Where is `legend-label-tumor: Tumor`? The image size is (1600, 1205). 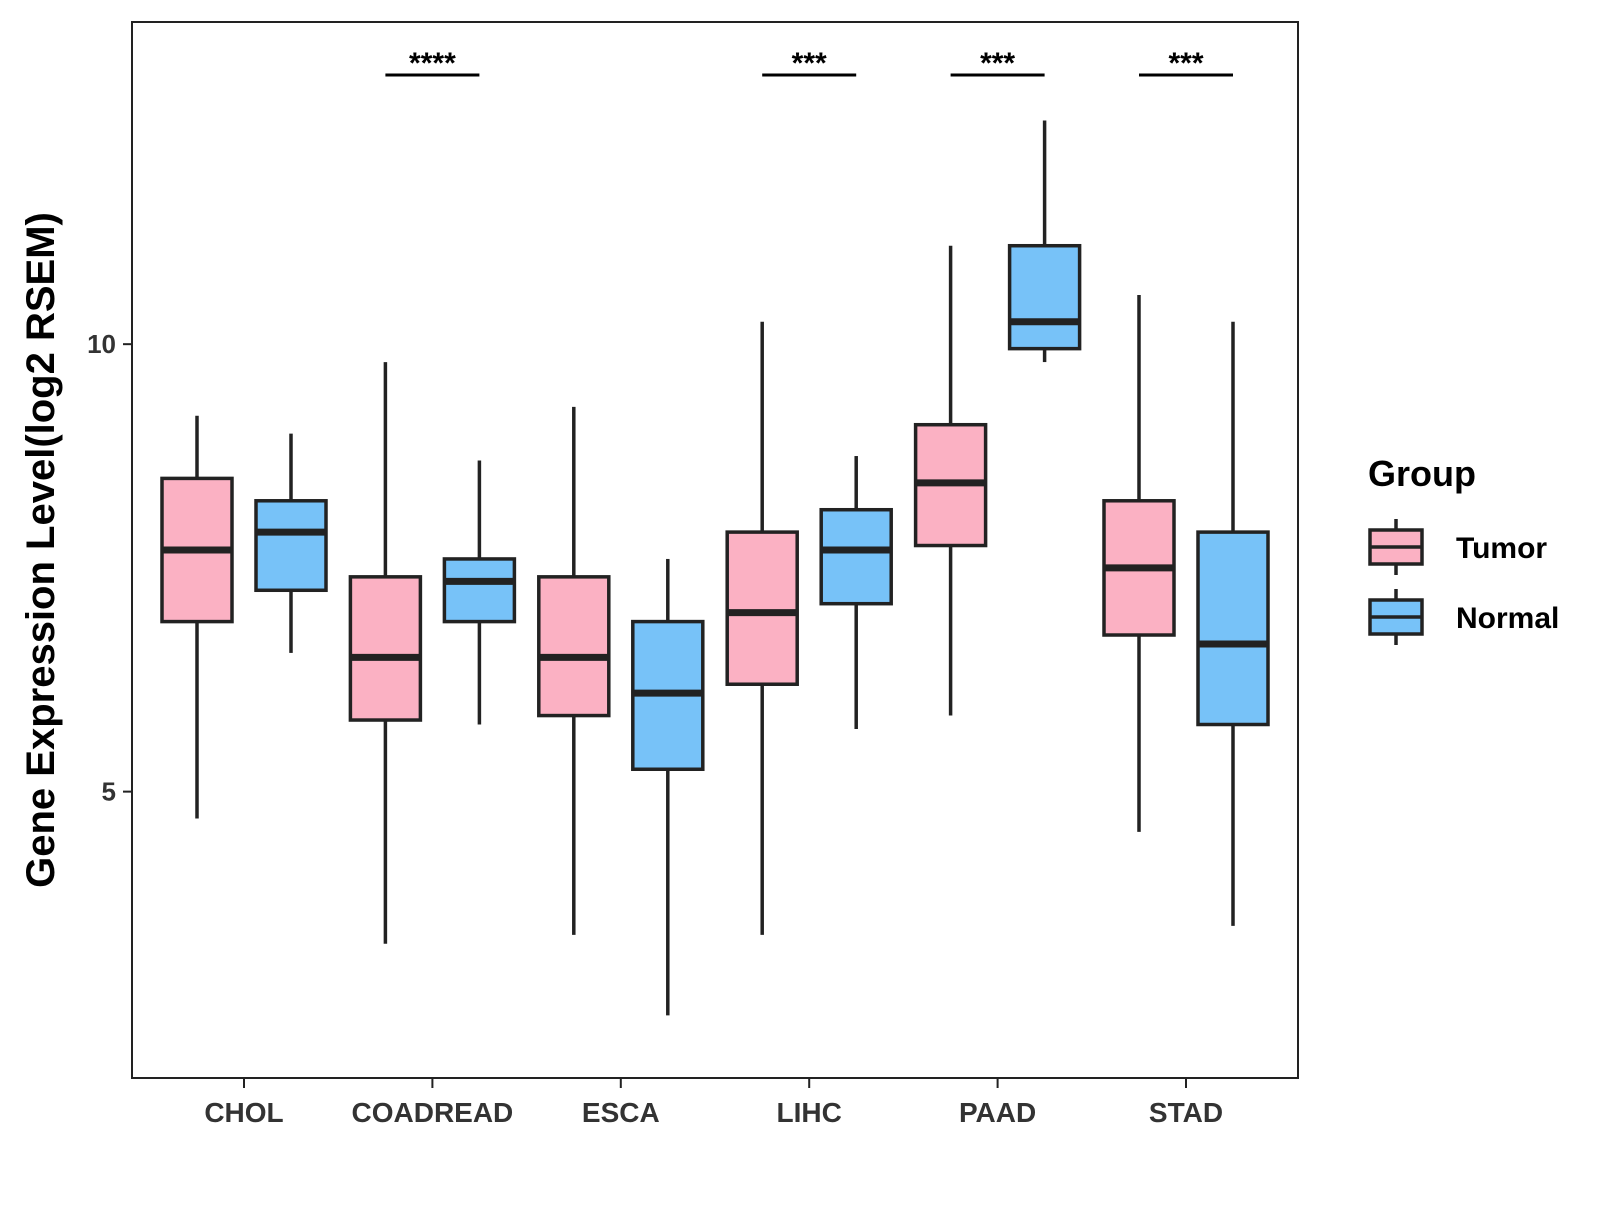 legend-label-tumor: Tumor is located at coordinates (1501, 548).